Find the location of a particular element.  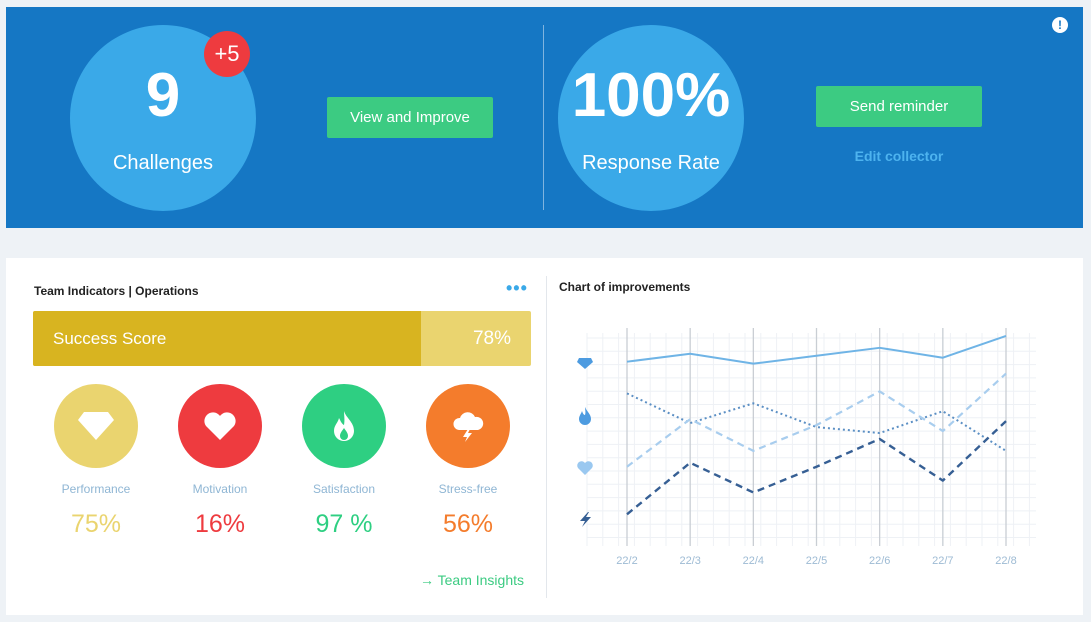

team-indicators-title: Team Indicators | Operations is located at coordinates (116, 291).